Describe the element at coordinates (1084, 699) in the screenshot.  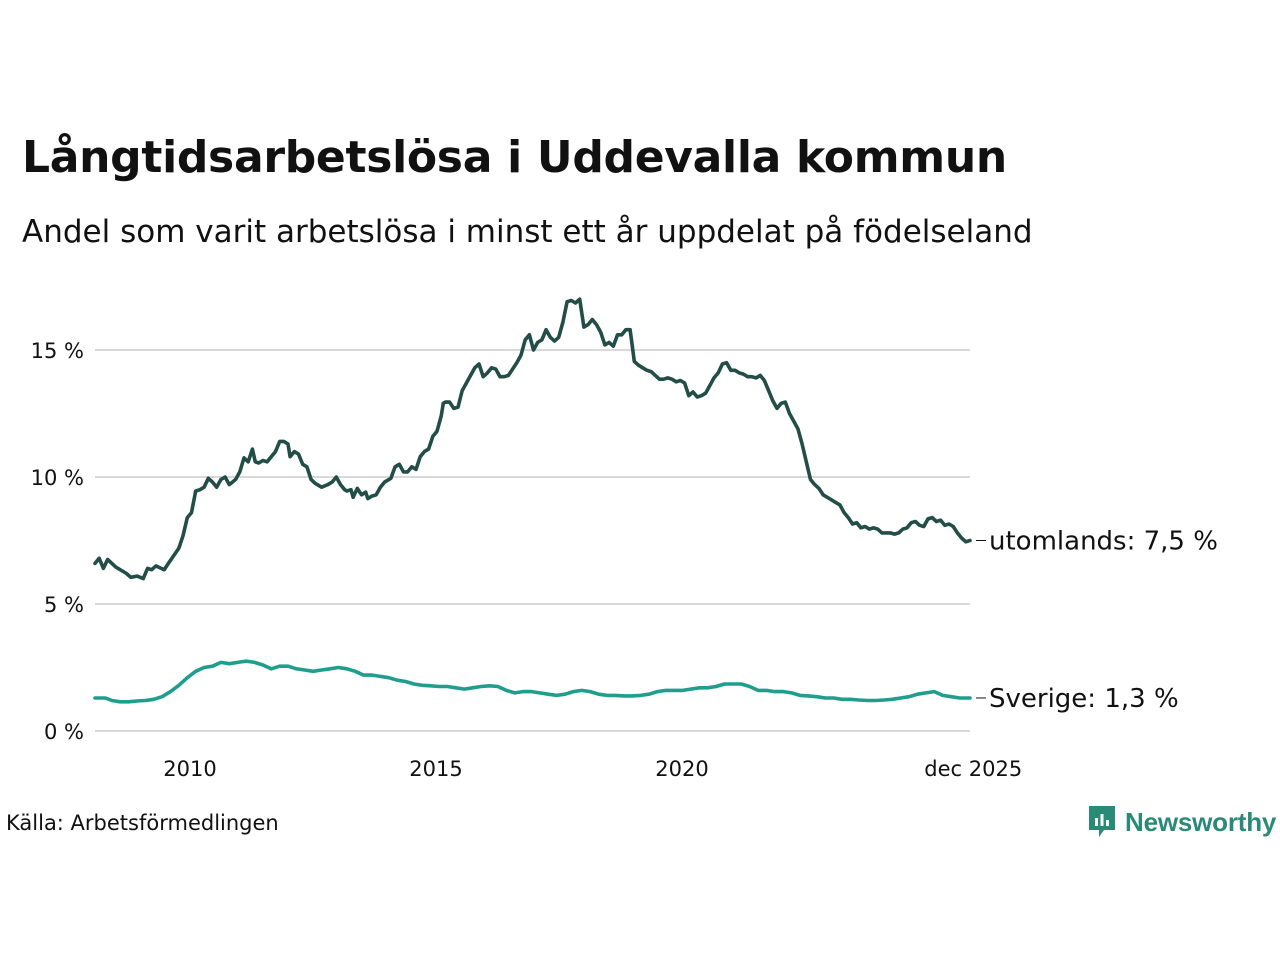
I see `end-label-sverige: Sverige: 1,3 %` at that location.